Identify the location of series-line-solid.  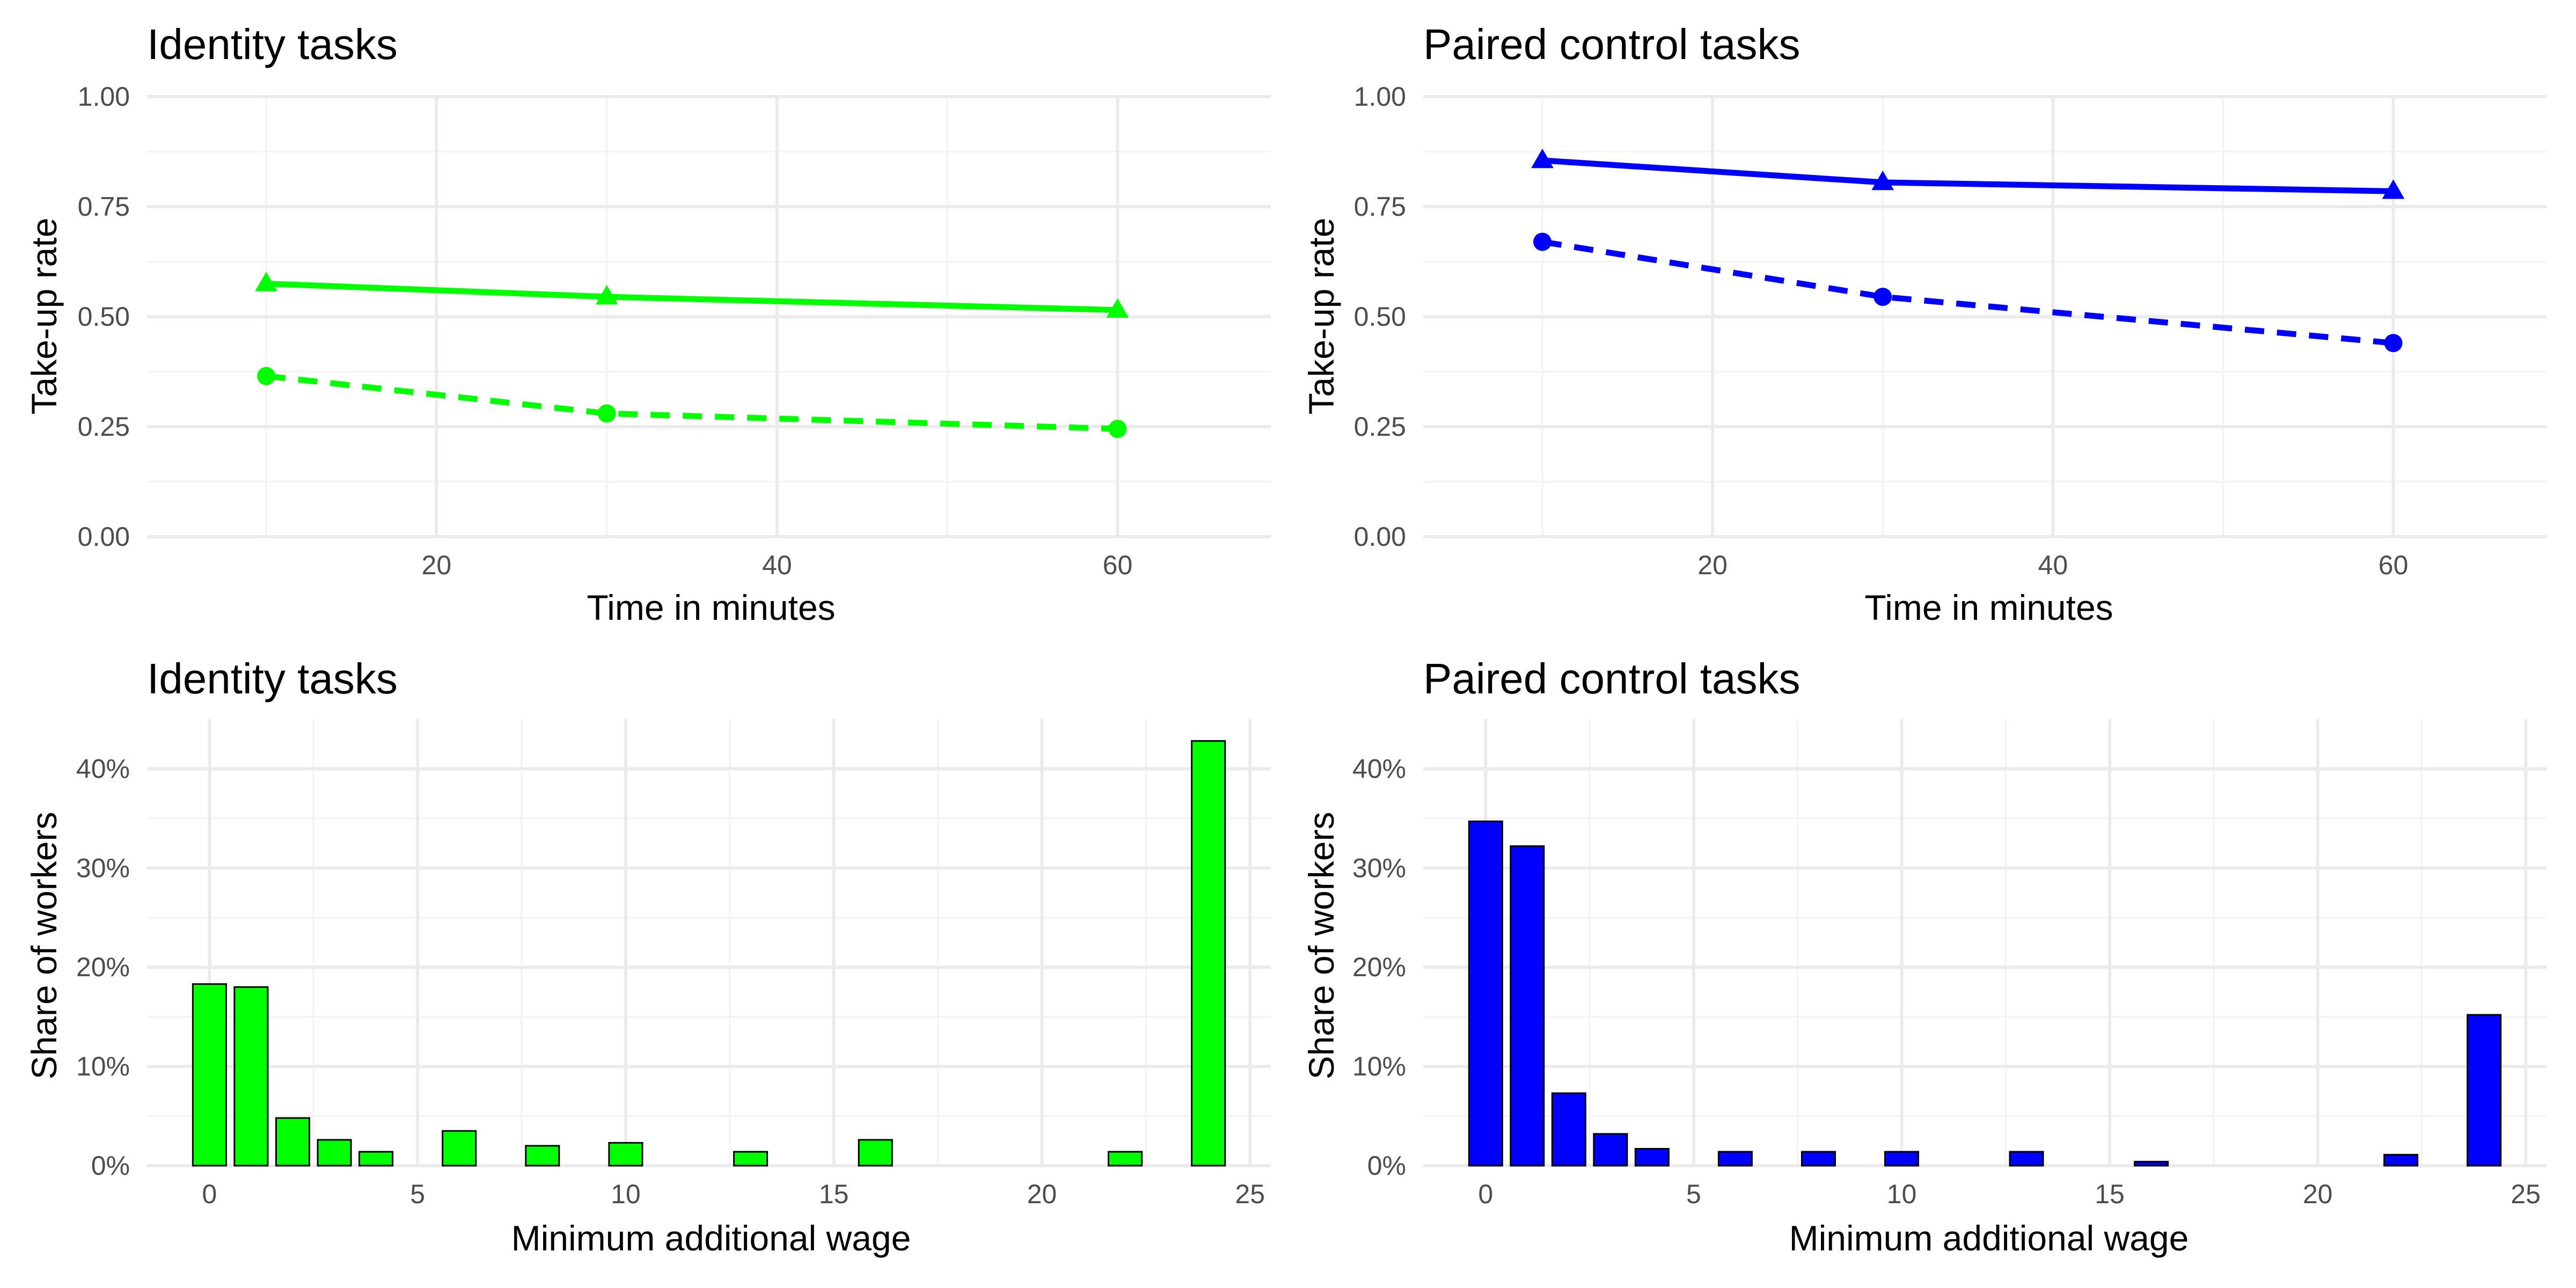
(692, 297).